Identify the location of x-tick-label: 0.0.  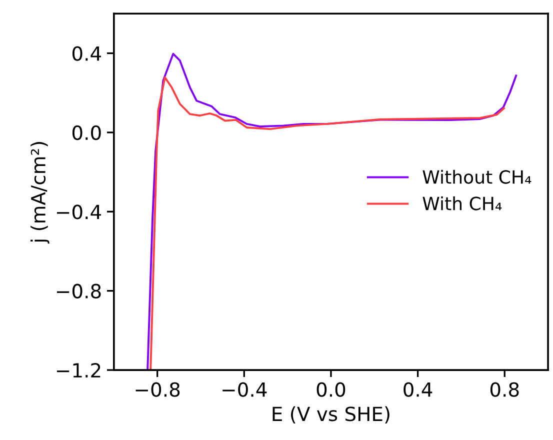
(331, 389).